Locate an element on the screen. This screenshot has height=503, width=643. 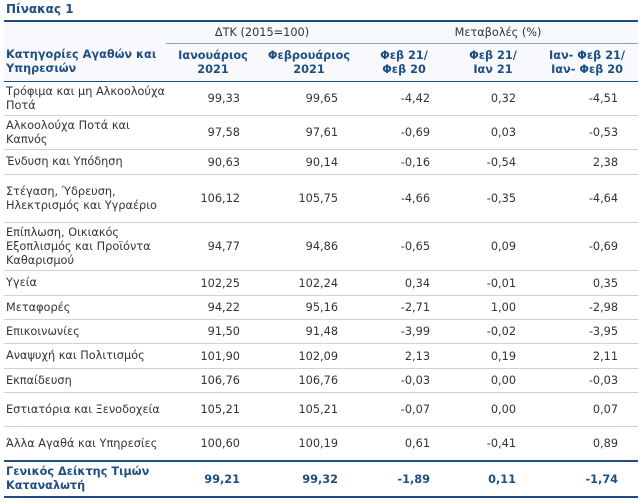
cell-yoy: -3,99 is located at coordinates (404, 331).